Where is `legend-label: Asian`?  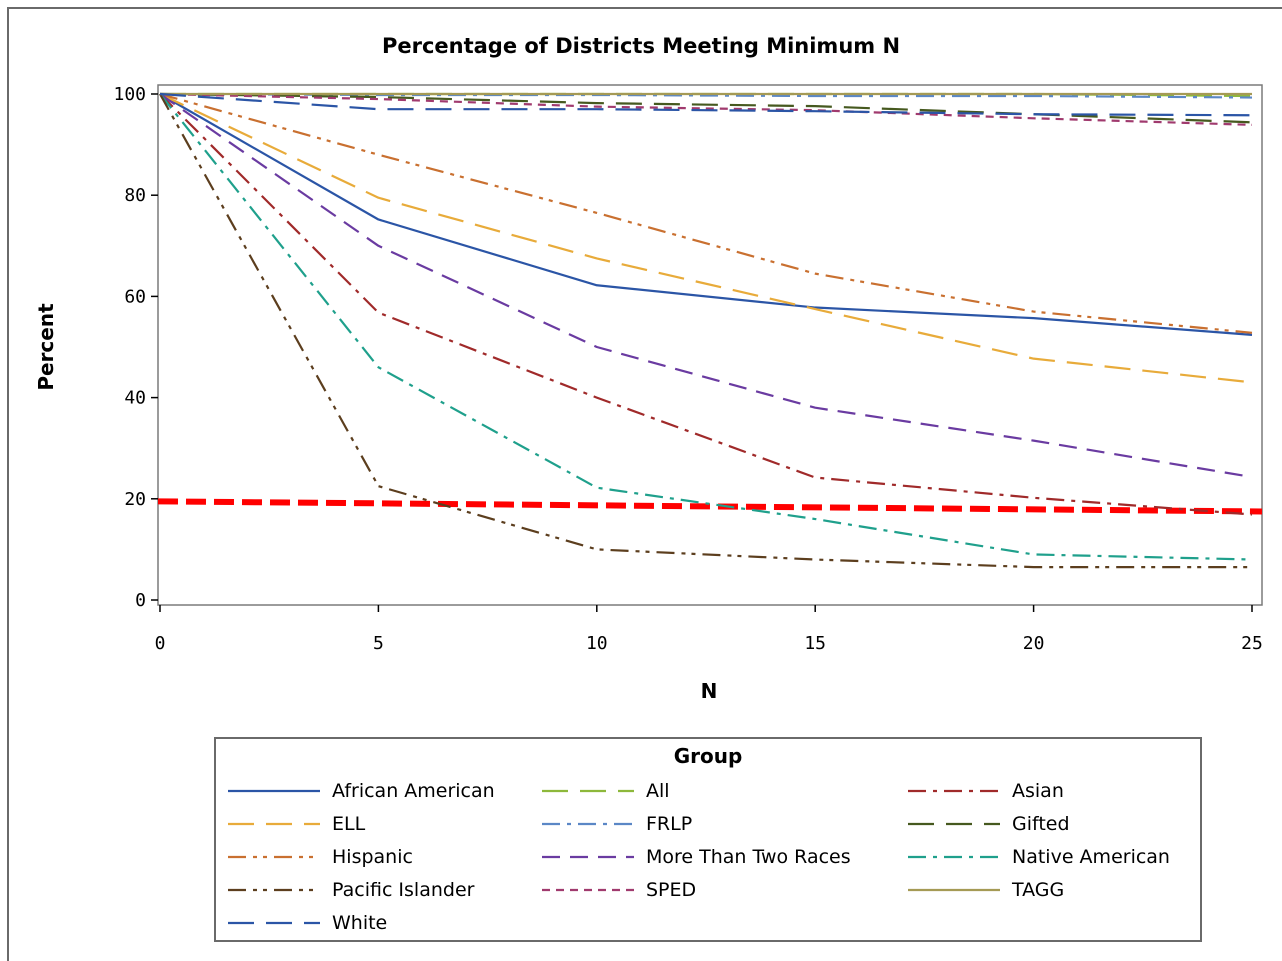
legend-label: Asian is located at coordinates (1038, 791).